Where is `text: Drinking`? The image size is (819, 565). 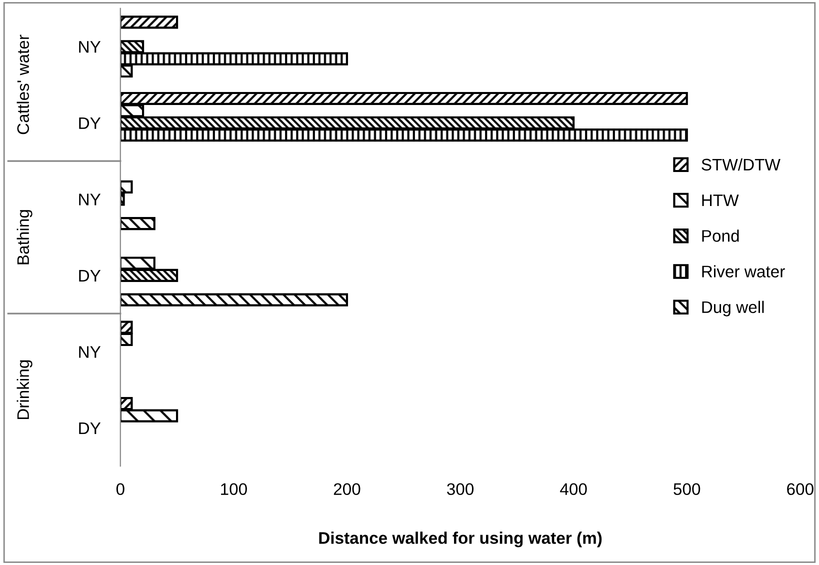 text: Drinking is located at coordinates (24, 390).